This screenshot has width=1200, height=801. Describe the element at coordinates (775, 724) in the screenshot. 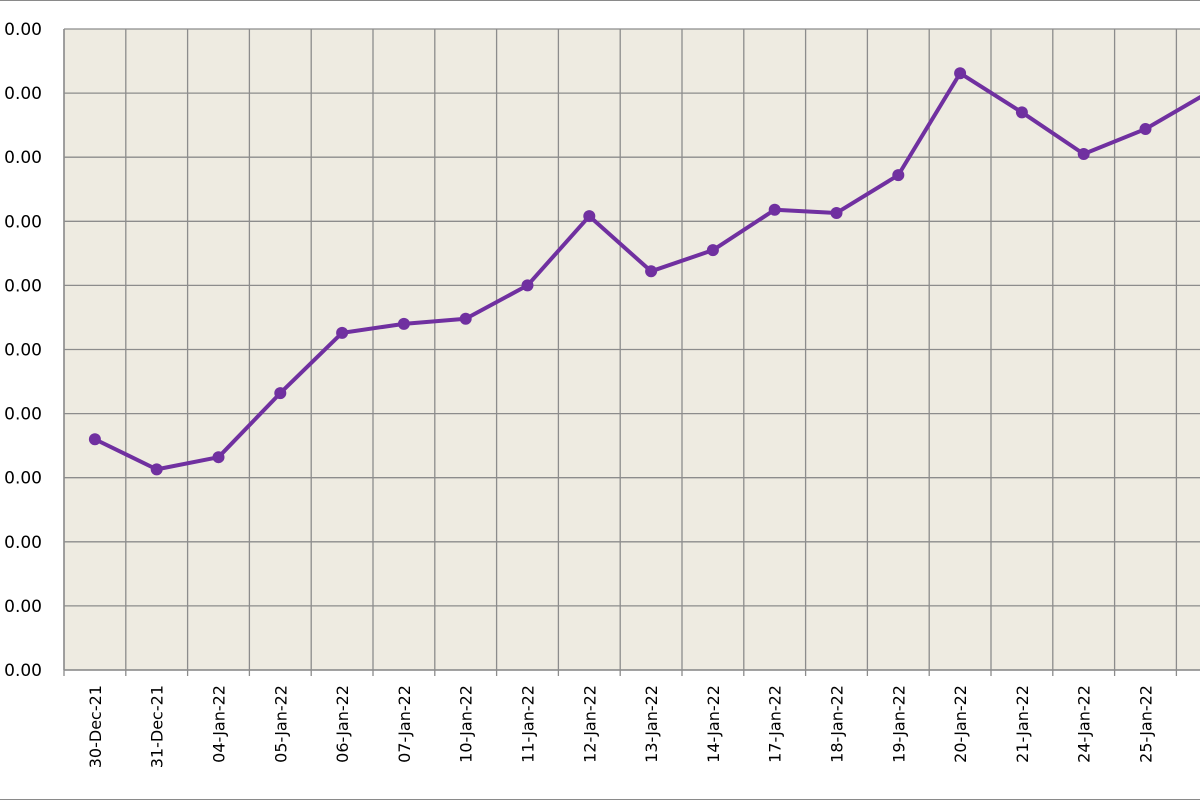

I see `x-tick-label: 17-Jan-22` at that location.